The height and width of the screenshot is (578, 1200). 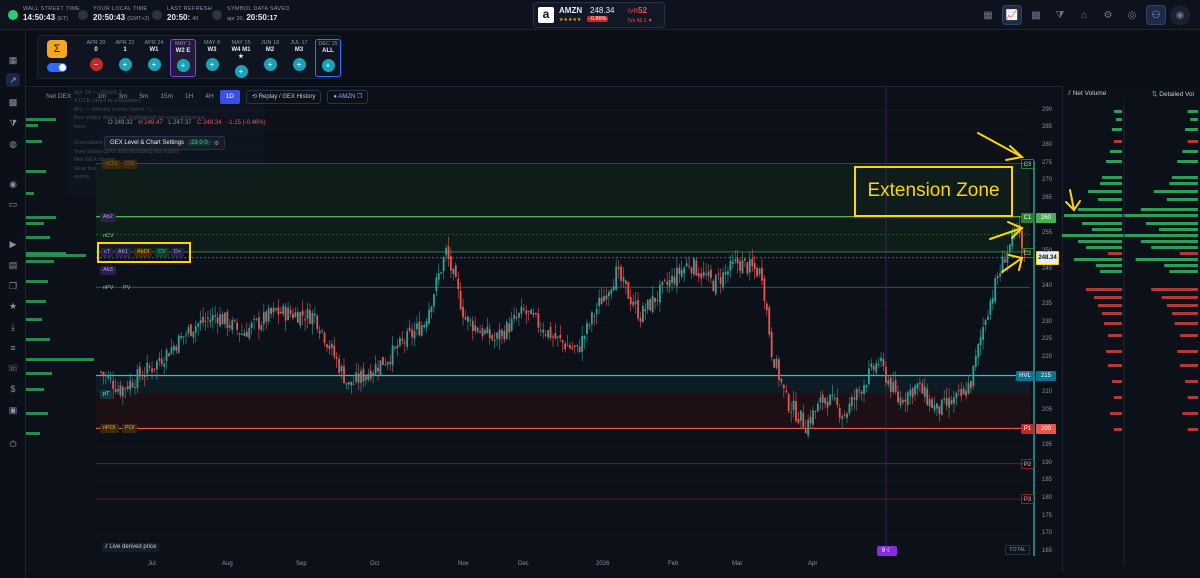 I want to click on gex-profile-bar, so click(x=35, y=223).